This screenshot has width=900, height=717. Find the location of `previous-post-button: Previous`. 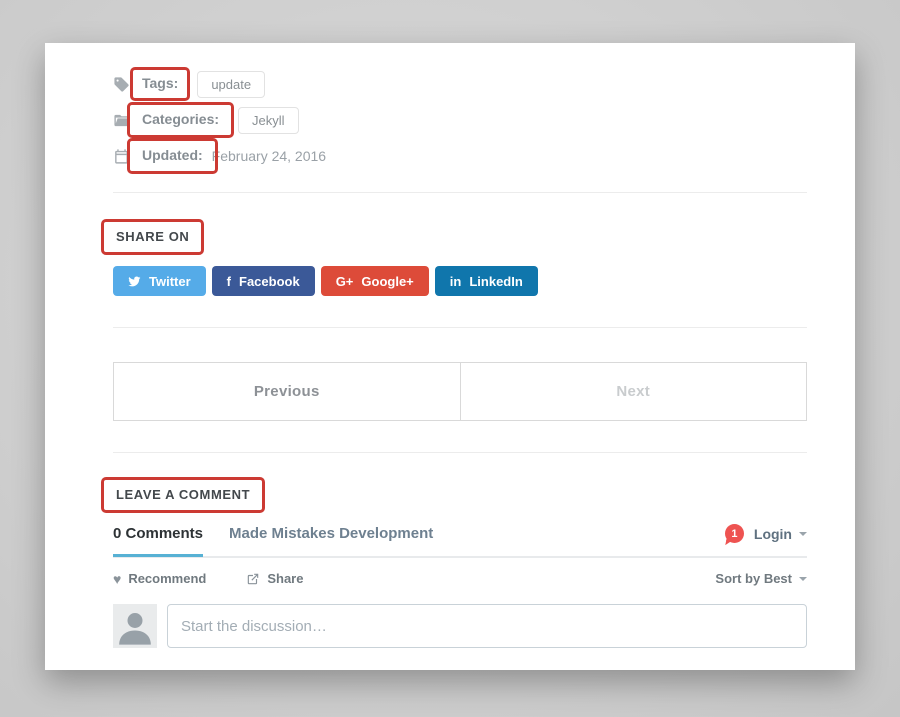

previous-post-button: Previous is located at coordinates (287, 391).